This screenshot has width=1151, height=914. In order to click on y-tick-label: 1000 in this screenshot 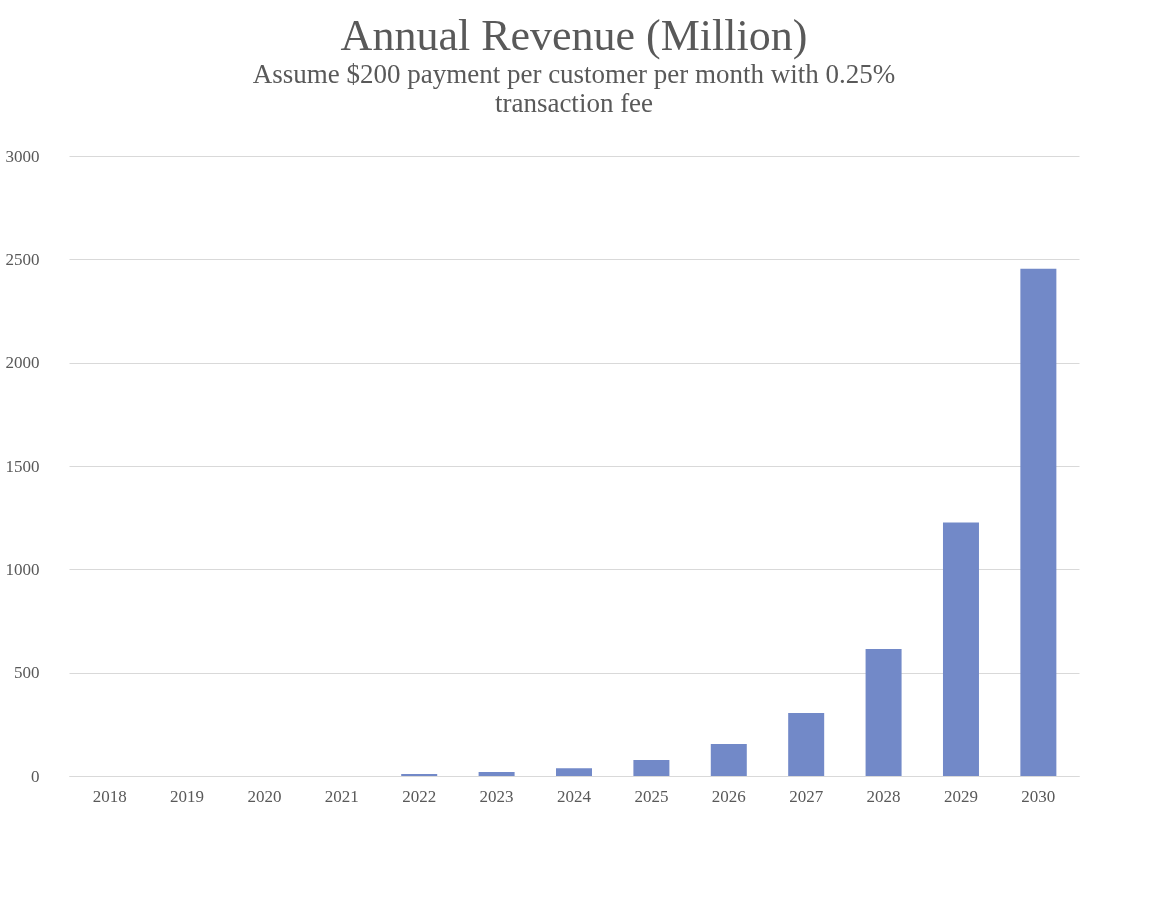, I will do `click(22, 569)`.